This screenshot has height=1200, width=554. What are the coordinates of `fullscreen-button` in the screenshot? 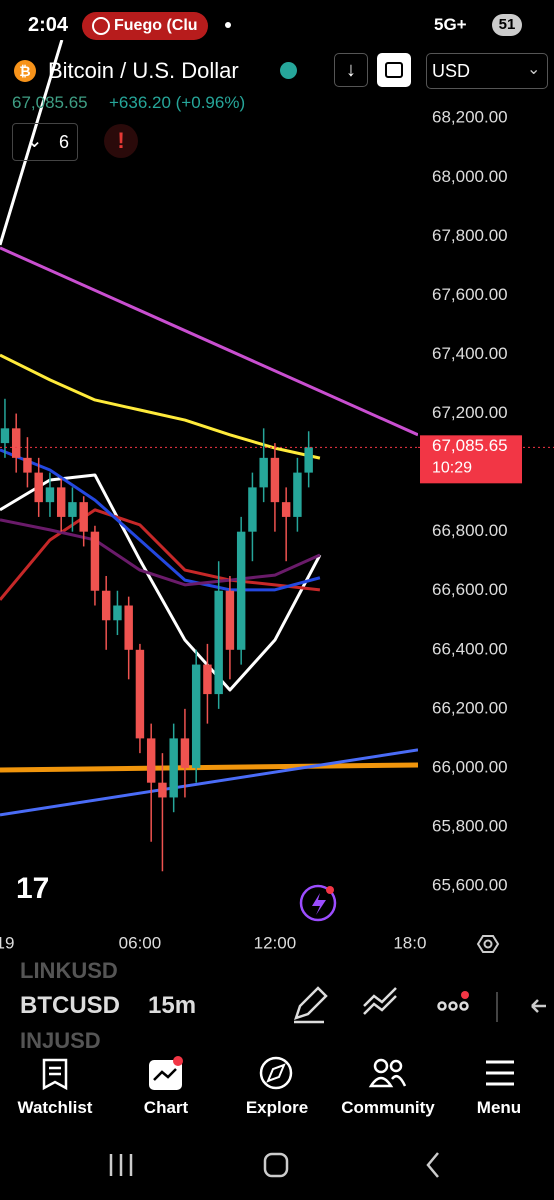 It's located at (394, 70).